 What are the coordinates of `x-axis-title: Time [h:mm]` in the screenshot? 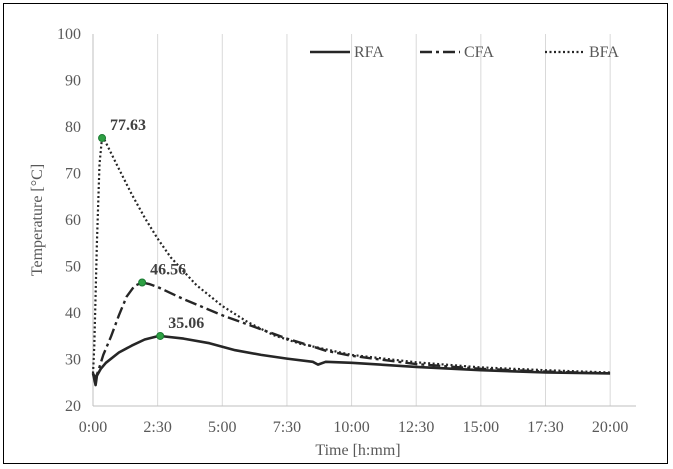 It's located at (357, 450).